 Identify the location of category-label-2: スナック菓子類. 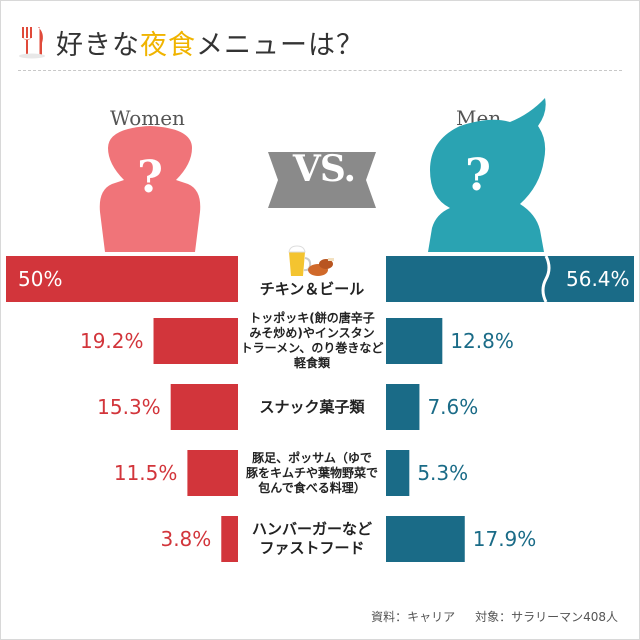
(312, 407).